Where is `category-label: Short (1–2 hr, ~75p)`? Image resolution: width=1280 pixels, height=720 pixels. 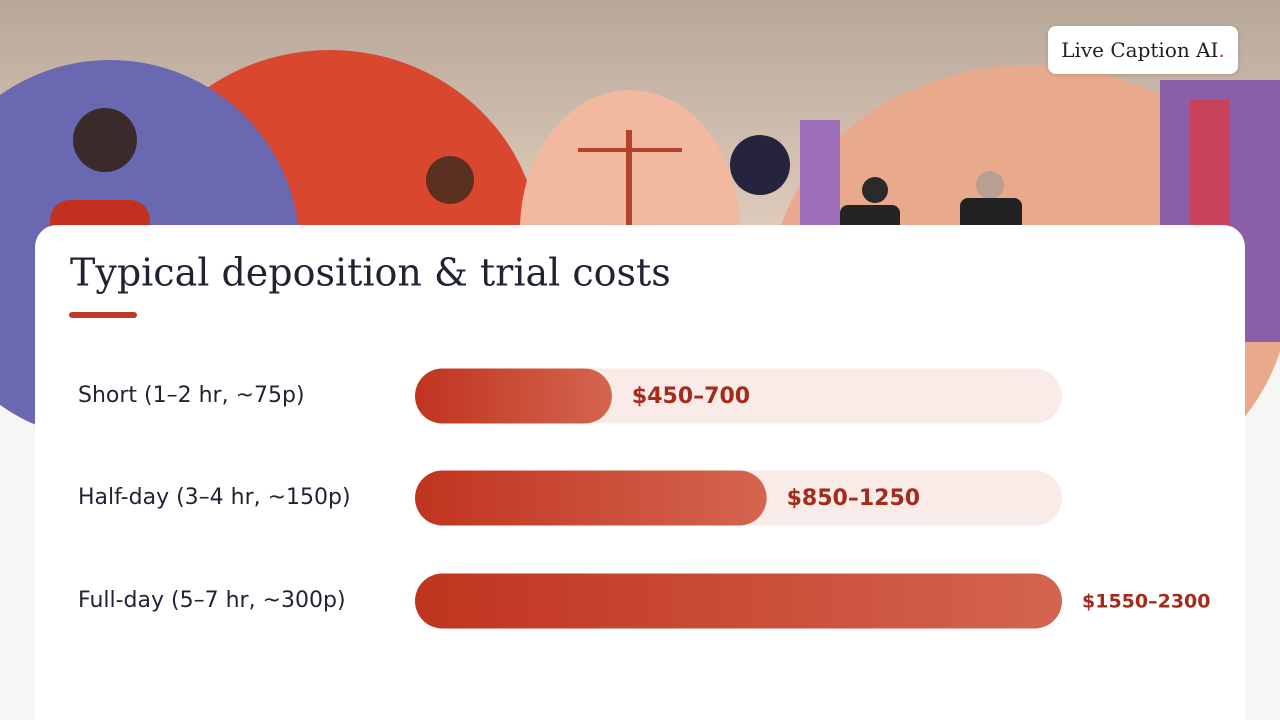
category-label: Short (1–2 hr, ~75p) is located at coordinates (191, 395).